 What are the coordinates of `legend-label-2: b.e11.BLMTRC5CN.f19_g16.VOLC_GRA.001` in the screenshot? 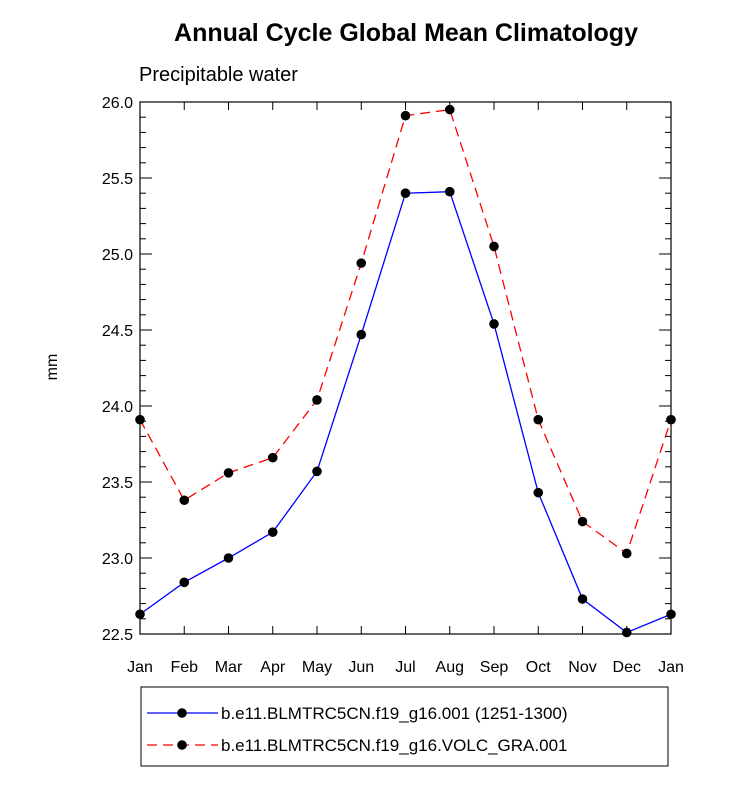 It's located at (394, 745).